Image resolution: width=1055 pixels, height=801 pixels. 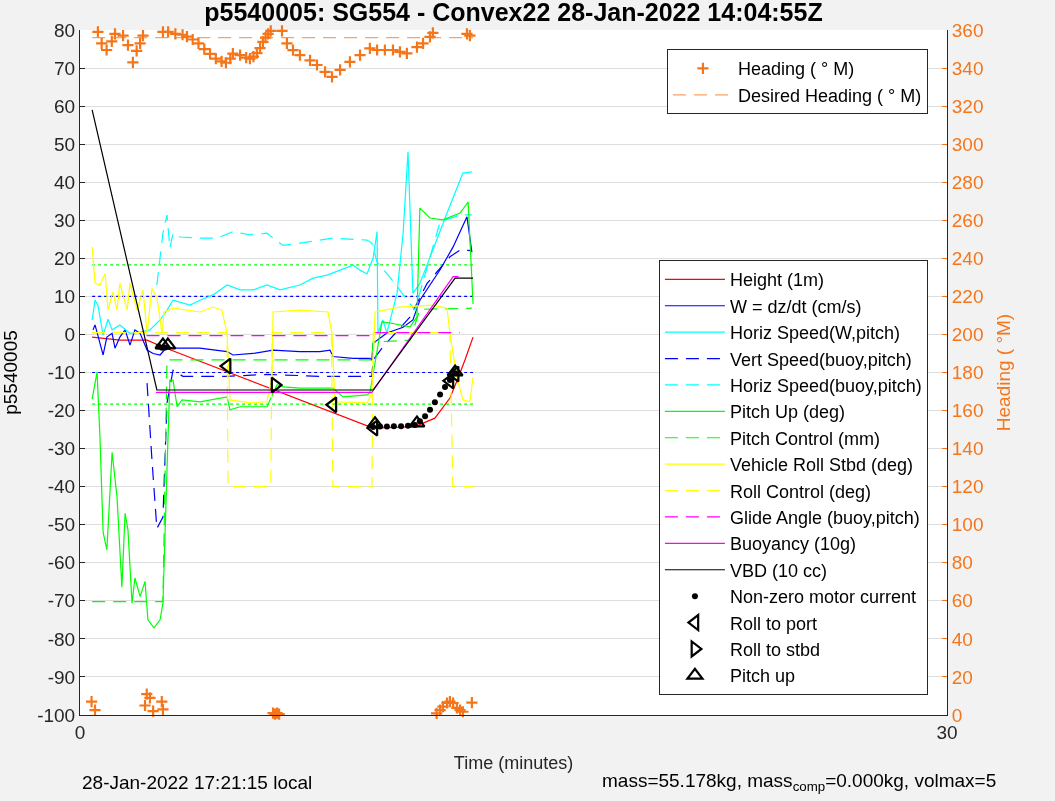 What do you see at coordinates (61, 449) in the screenshot?
I see `y-tick-label: -30` at bounding box center [61, 449].